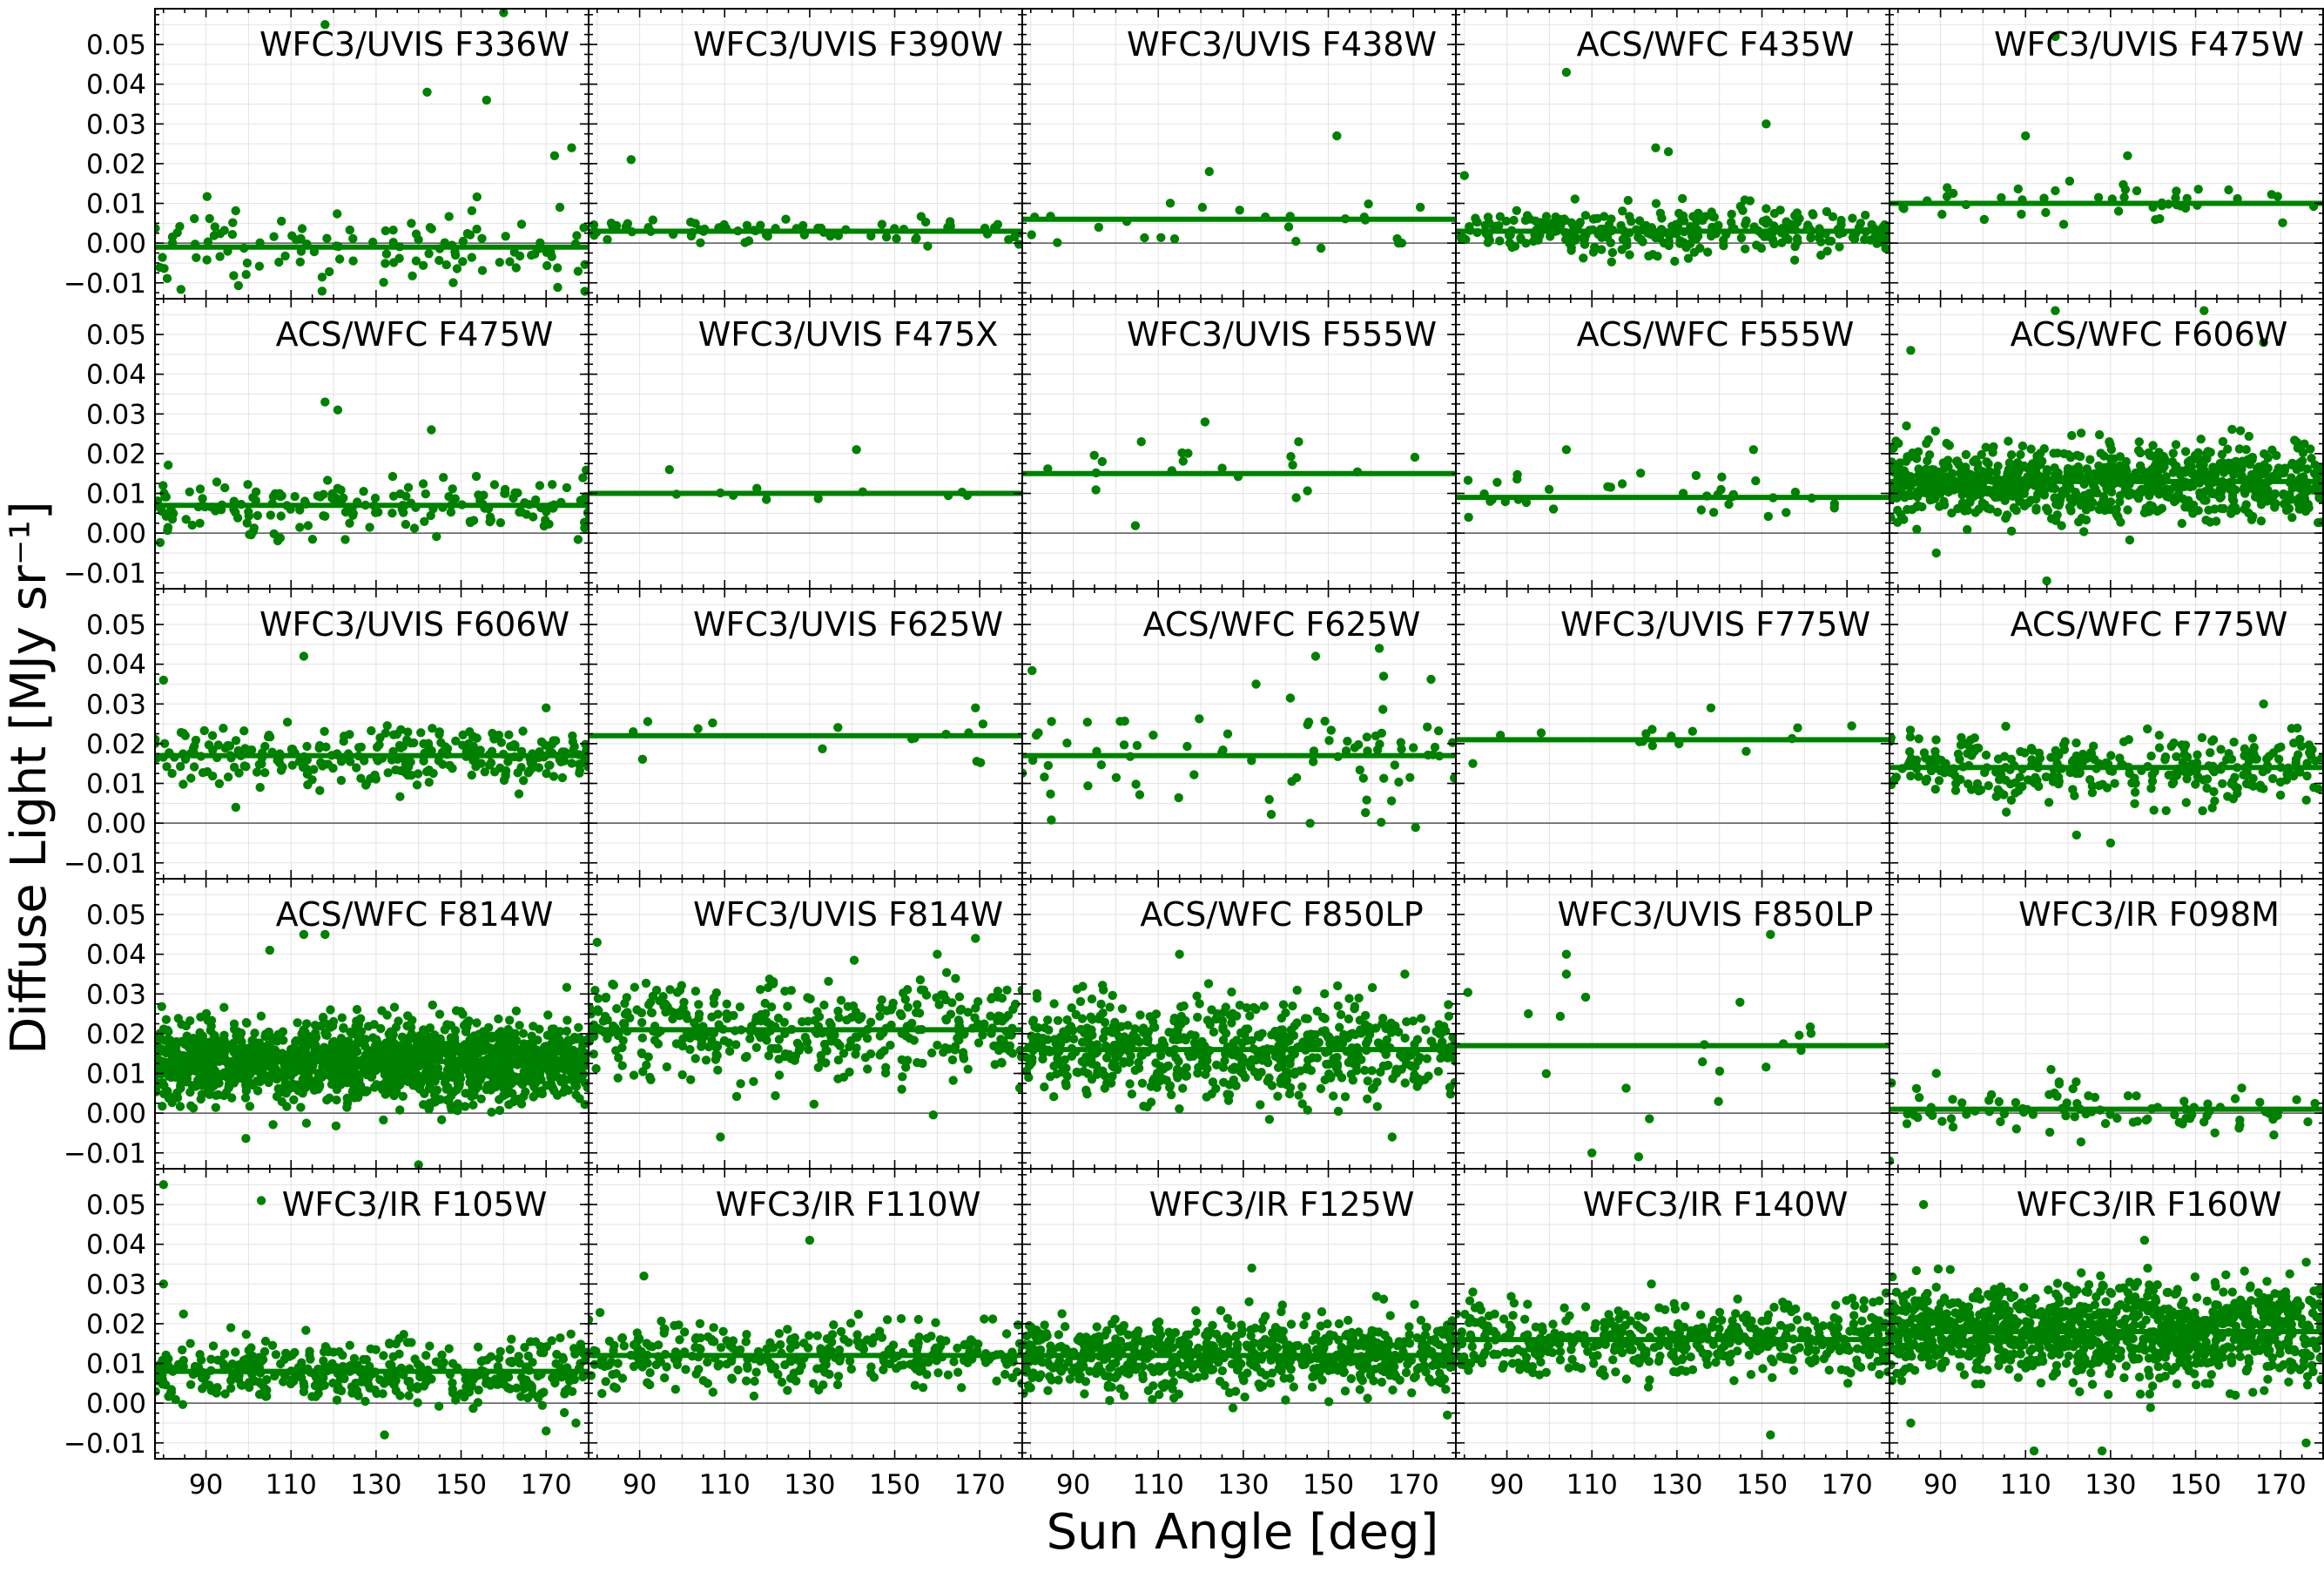 The image size is (2324, 1572). Describe the element at coordinates (1672, 154) in the screenshot. I see `panel-acs-wfc-f435w: ACS/WFC F435W` at that location.